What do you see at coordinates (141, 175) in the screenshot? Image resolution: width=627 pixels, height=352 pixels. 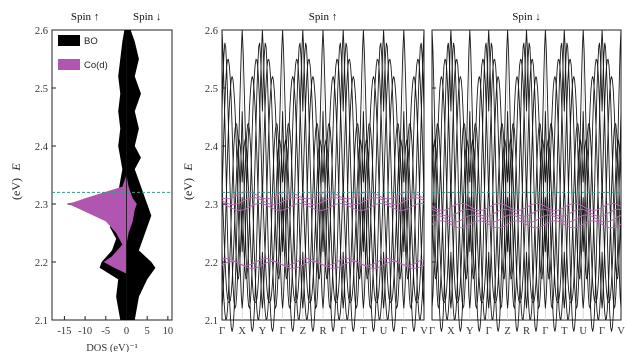 I see `dos-bo-down-area` at bounding box center [141, 175].